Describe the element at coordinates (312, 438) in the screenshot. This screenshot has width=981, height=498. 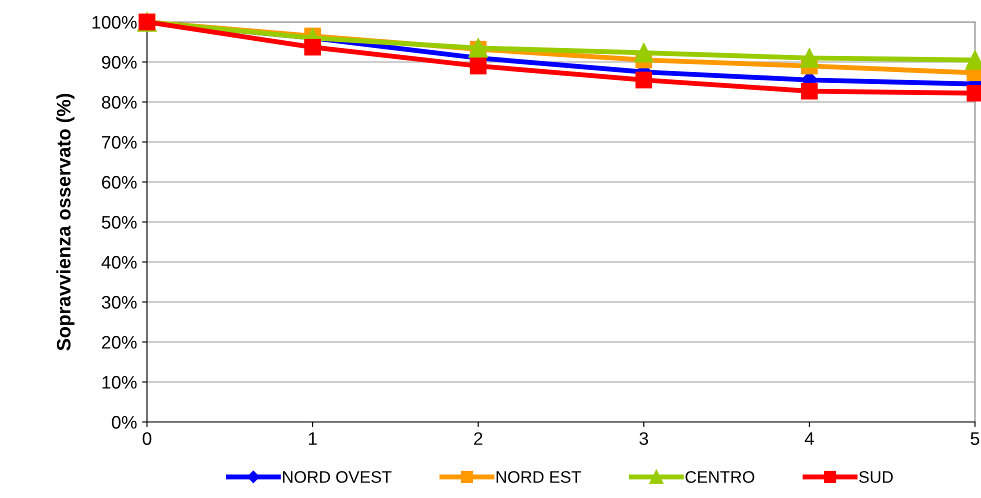
I see `x-tick-label: 1` at that location.